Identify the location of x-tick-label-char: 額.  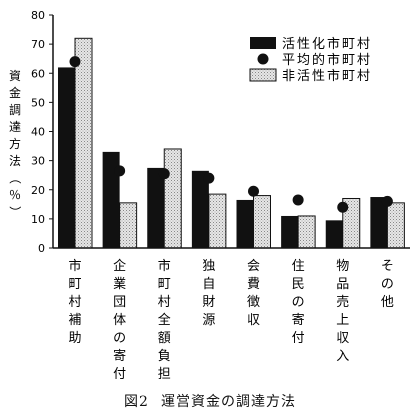
(164, 338).